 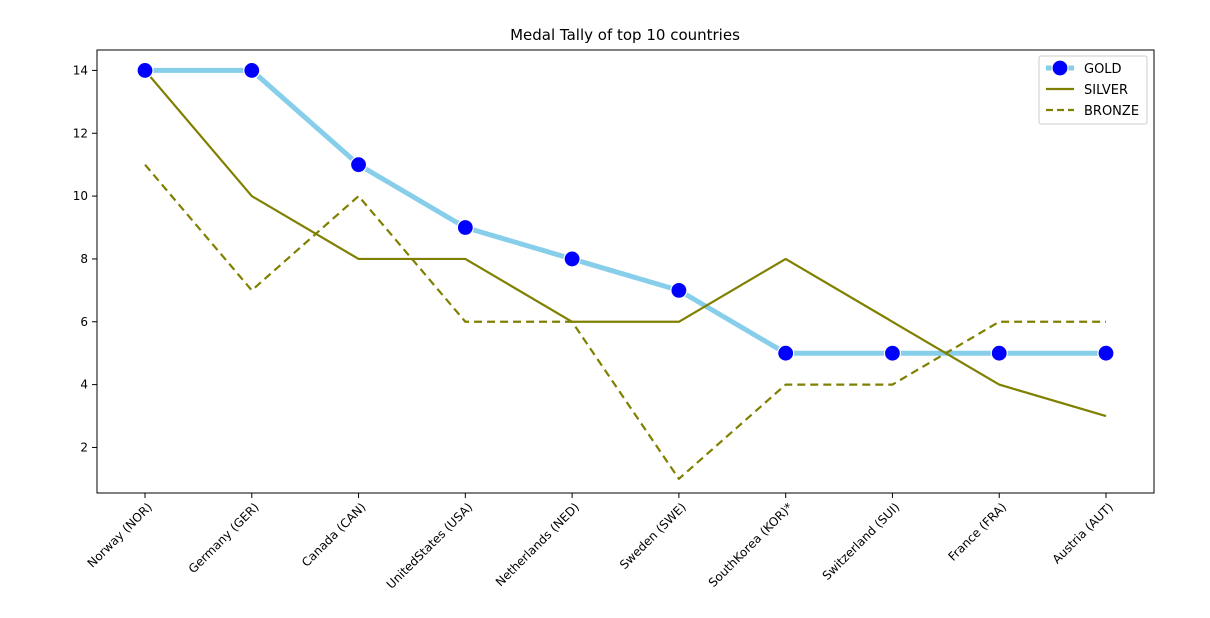 I want to click on y-tick-label: 8, so click(x=84, y=259).